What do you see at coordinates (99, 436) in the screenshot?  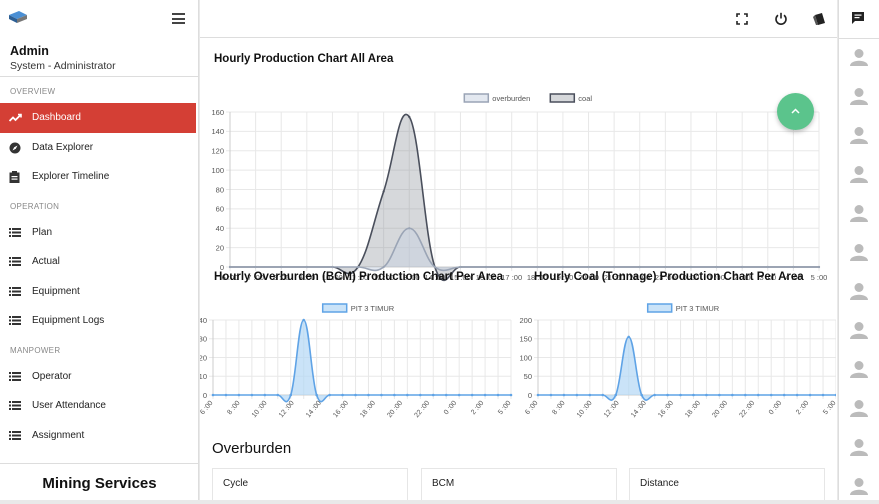 I see `sidebar-item-assignment: Assignment` at bounding box center [99, 436].